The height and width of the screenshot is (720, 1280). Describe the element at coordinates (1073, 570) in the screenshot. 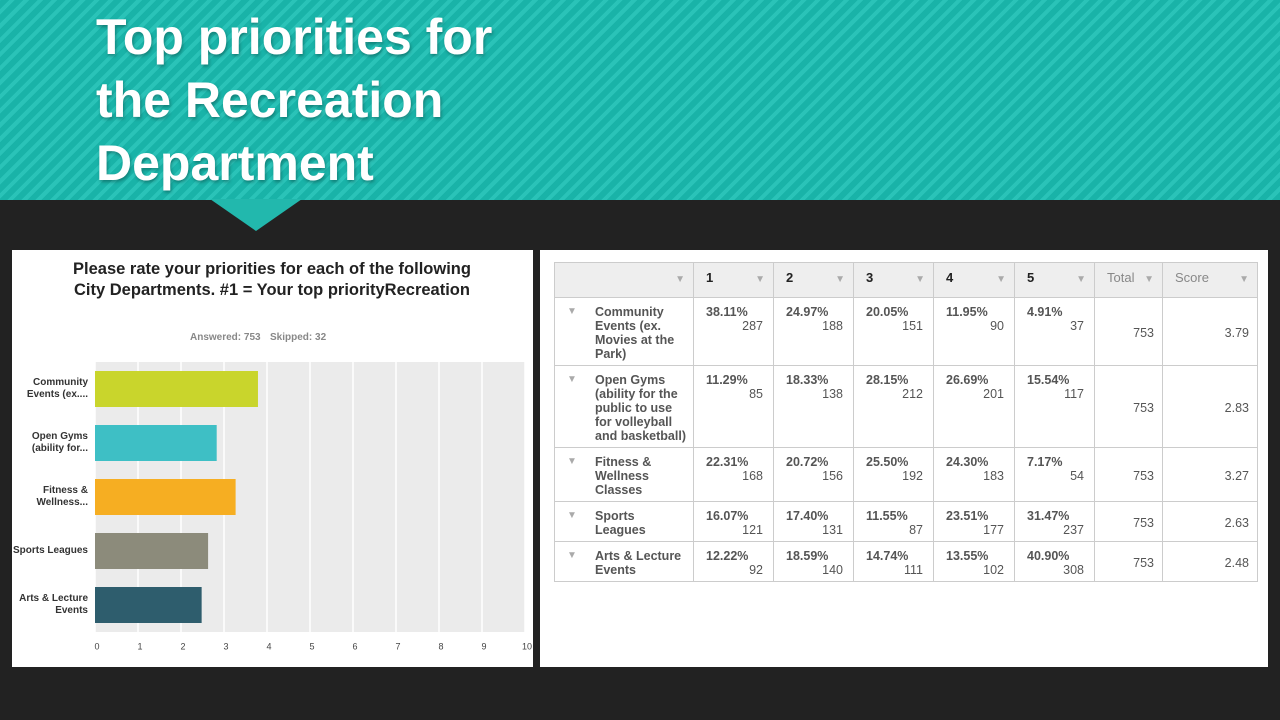

I see `count: 308` at that location.